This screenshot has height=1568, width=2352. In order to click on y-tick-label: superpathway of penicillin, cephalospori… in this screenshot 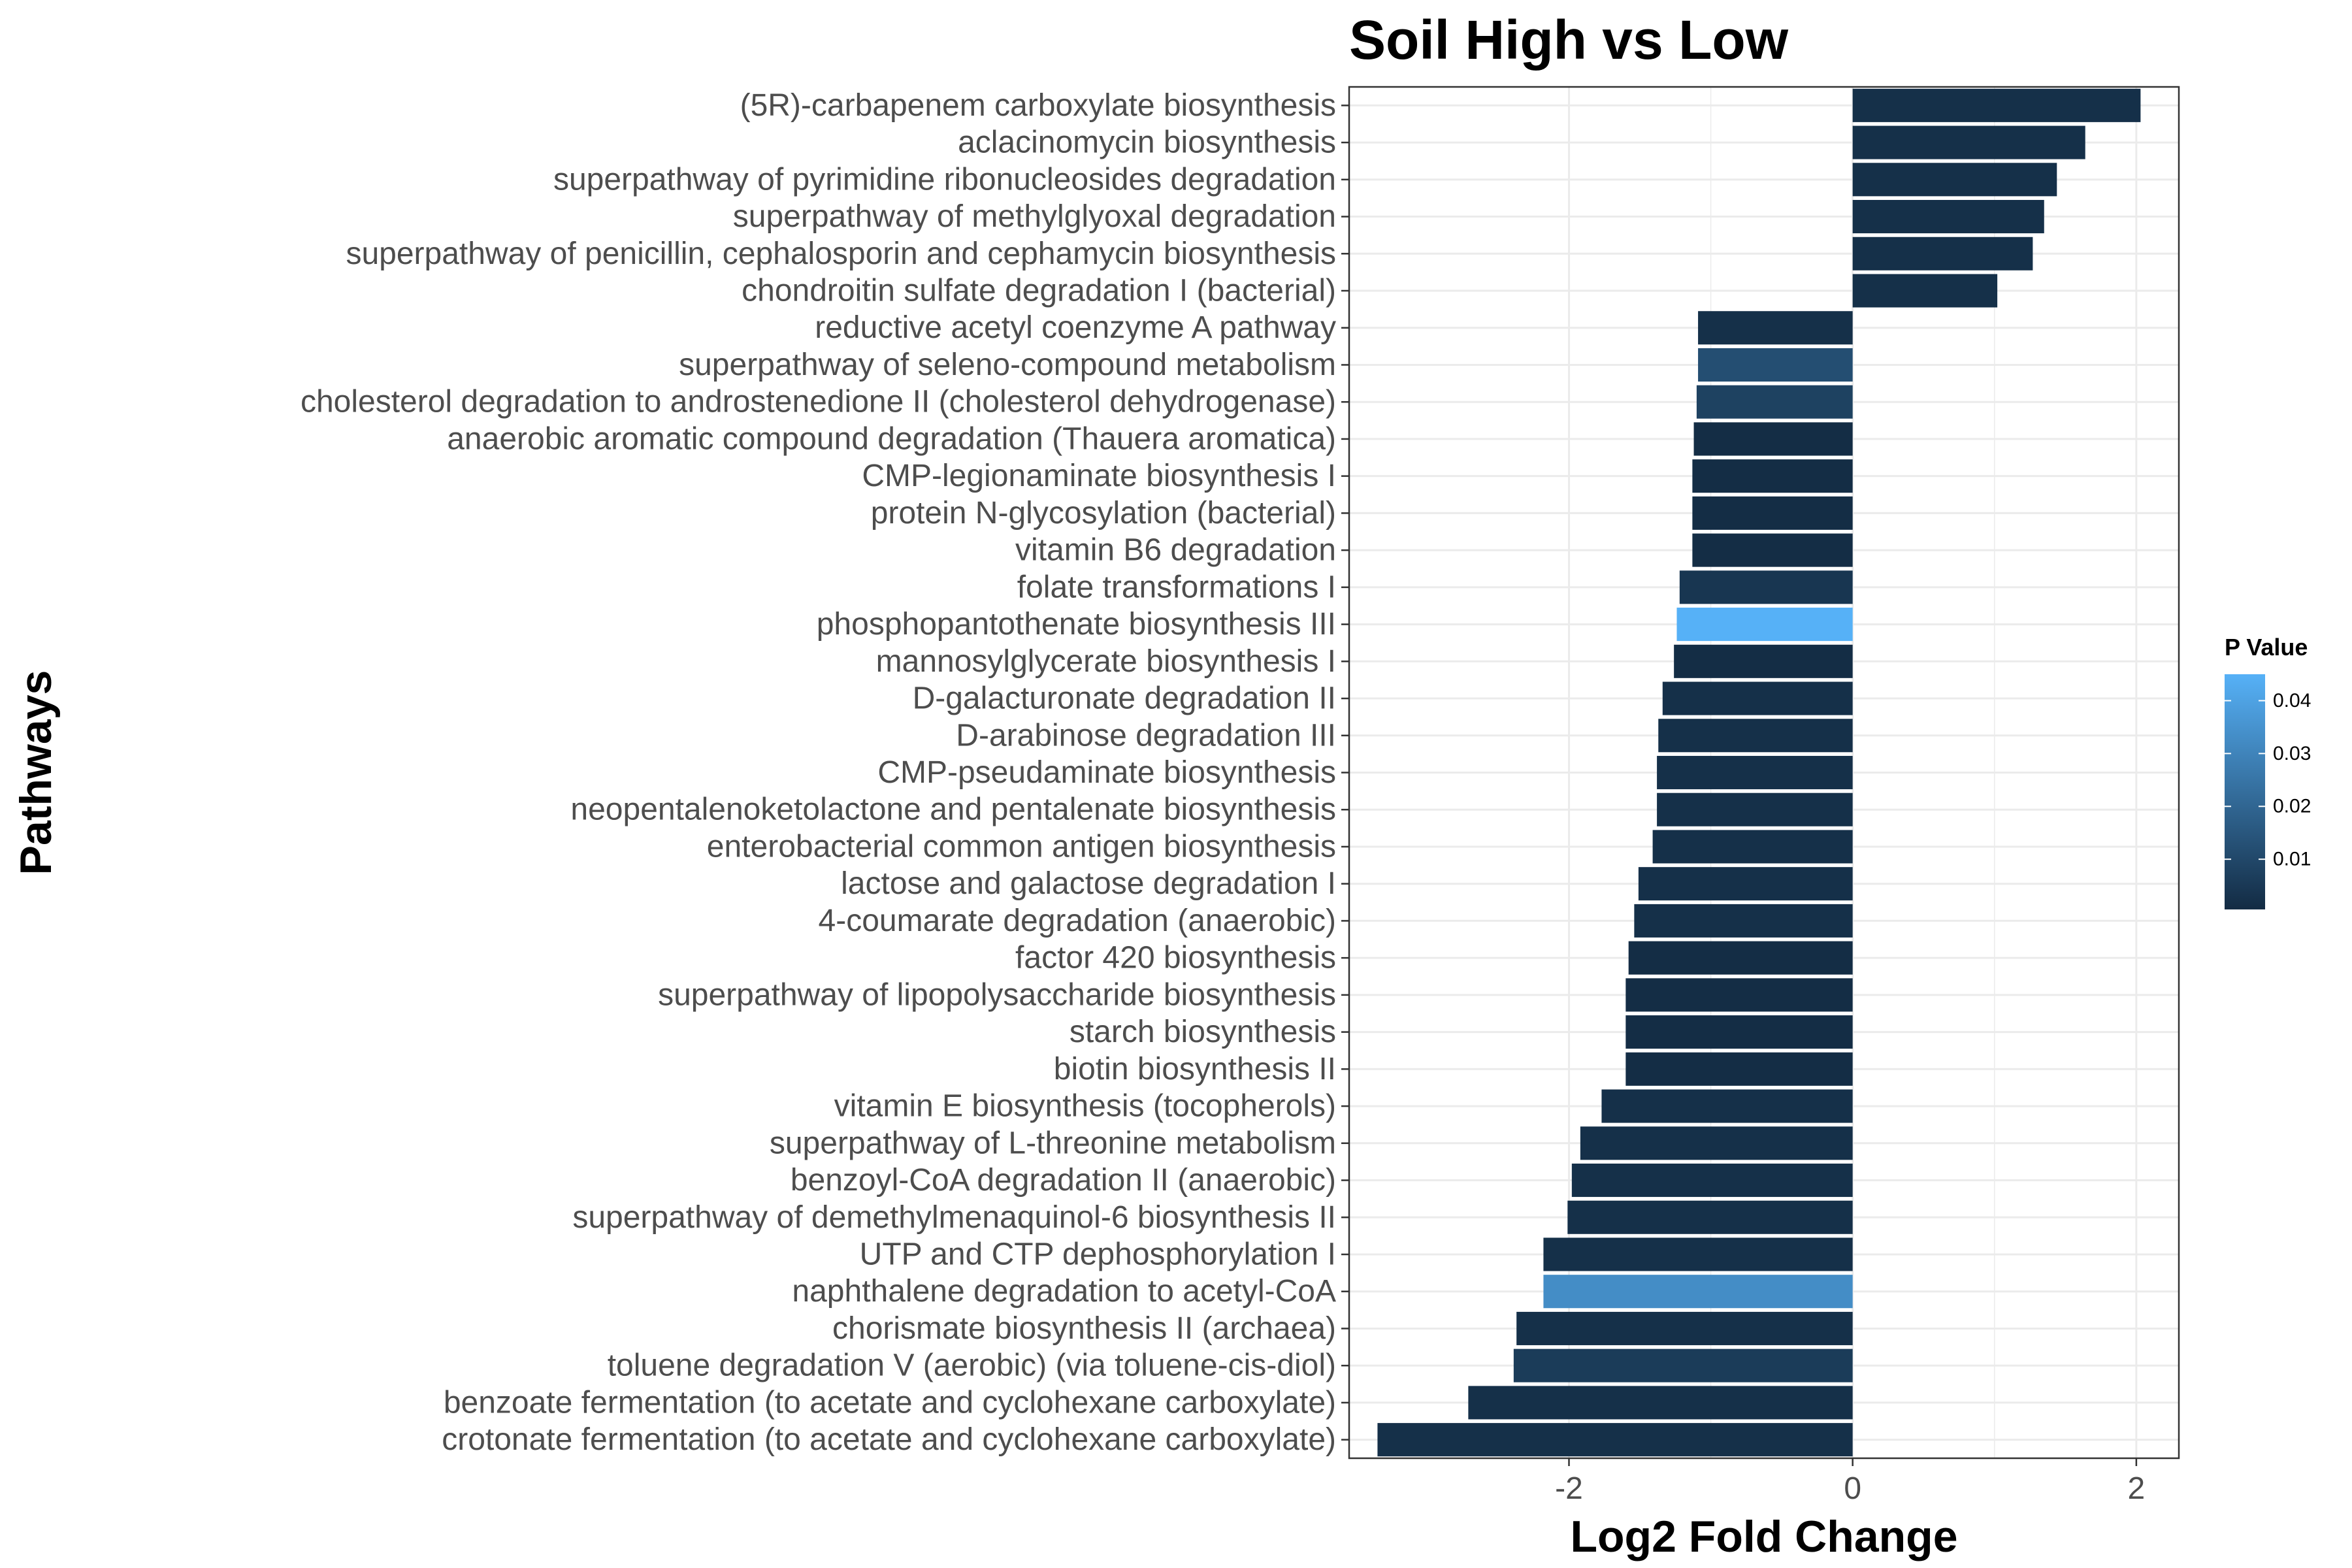, I will do `click(841, 254)`.